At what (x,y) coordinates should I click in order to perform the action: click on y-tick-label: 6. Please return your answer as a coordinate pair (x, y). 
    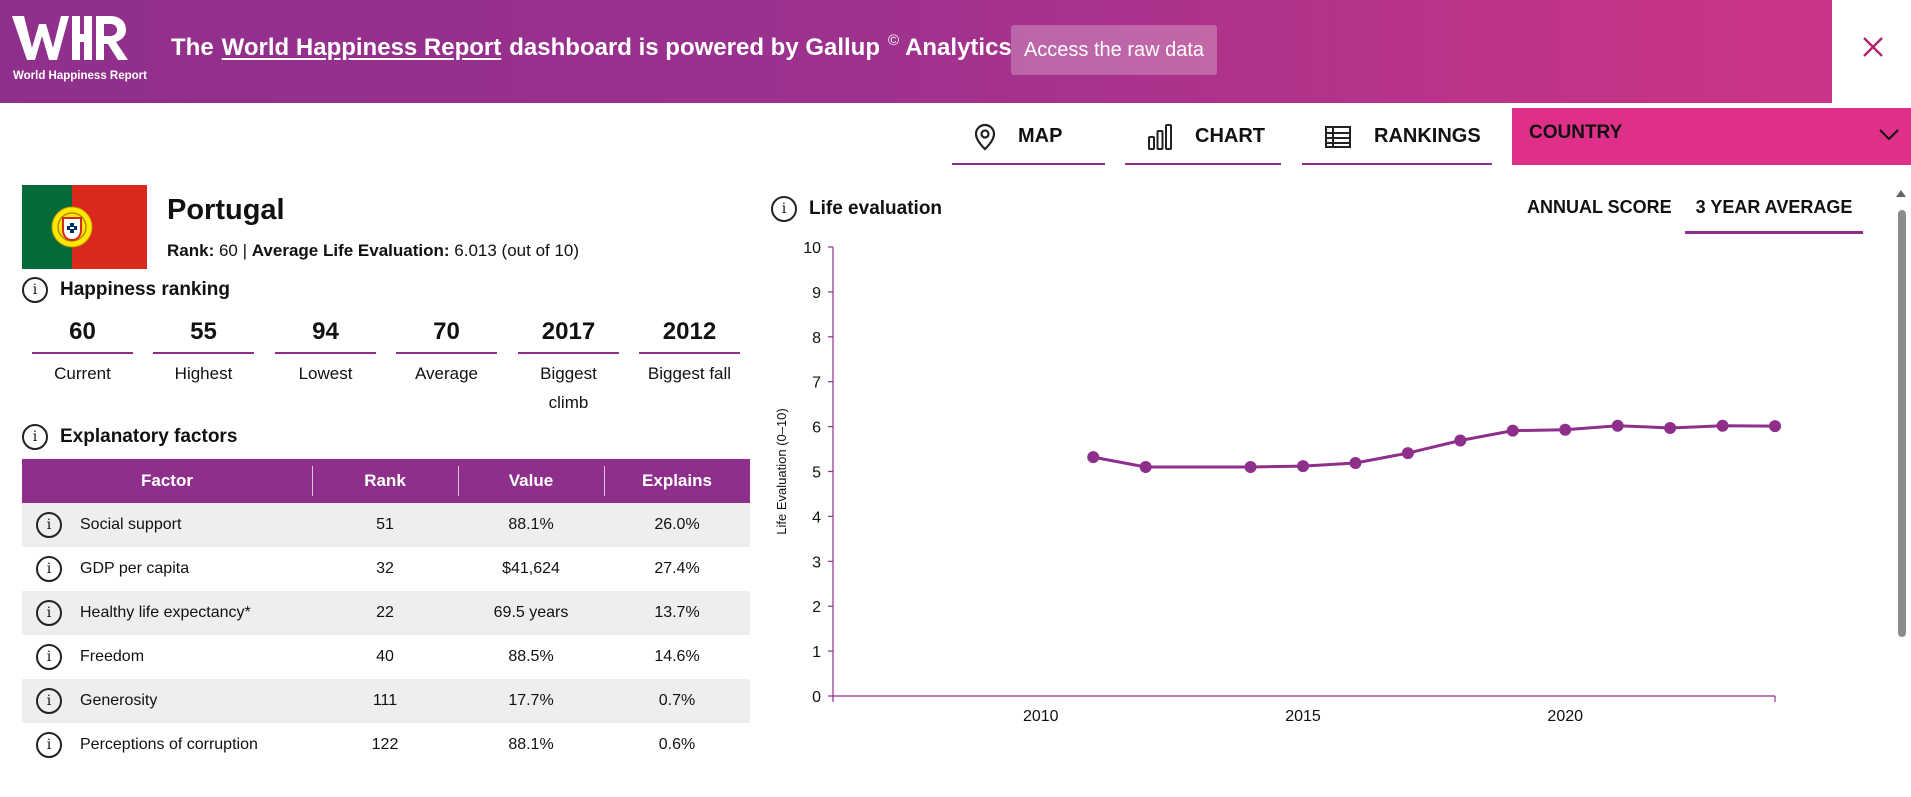
    Looking at the image, I should click on (816, 428).